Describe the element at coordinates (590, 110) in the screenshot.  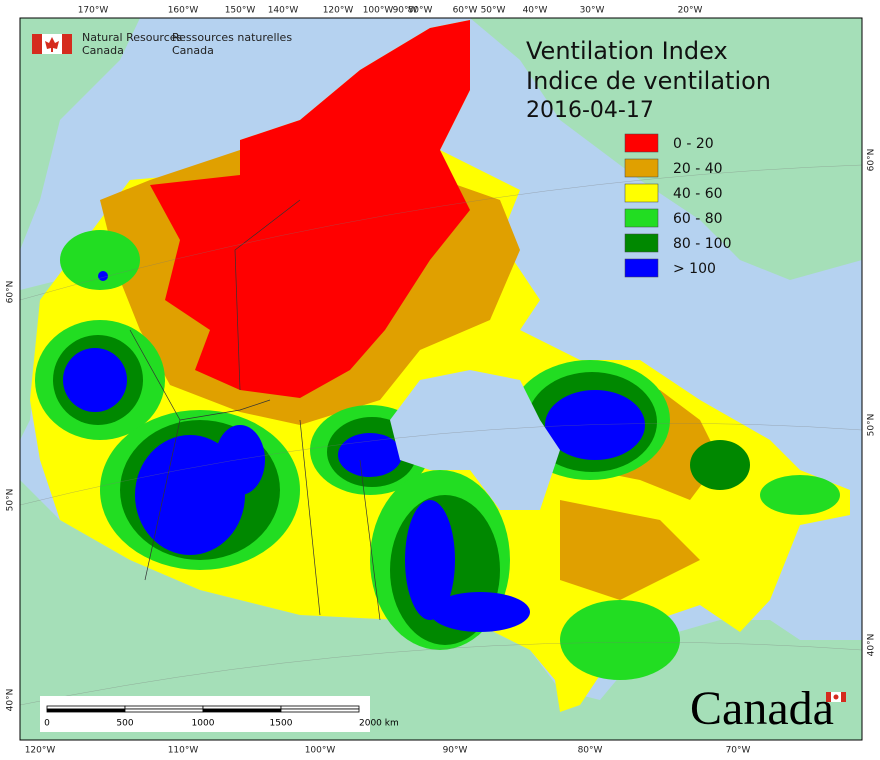
I see `map-date: 2016-04-17` at that location.